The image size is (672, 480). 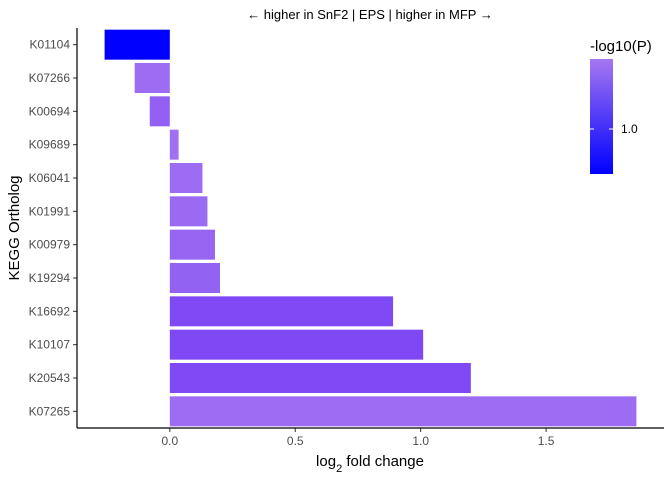 What do you see at coordinates (339, 469) in the screenshot?
I see `x-axis-title-subscript: 2` at bounding box center [339, 469].